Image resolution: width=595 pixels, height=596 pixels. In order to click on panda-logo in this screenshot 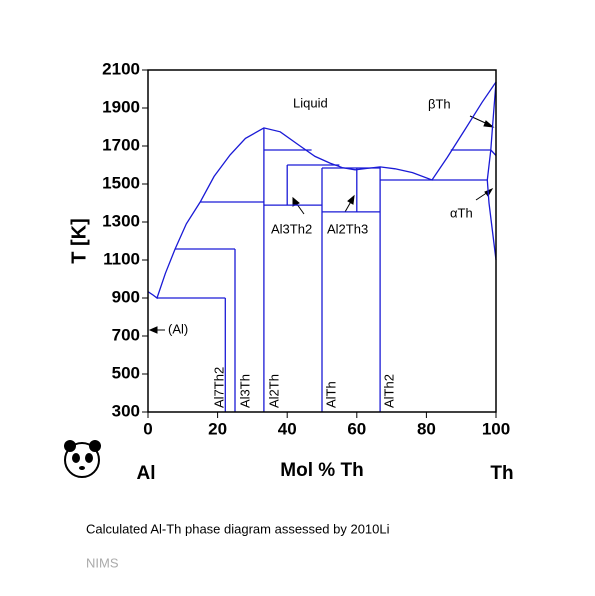, I will do `click(82, 459)`.